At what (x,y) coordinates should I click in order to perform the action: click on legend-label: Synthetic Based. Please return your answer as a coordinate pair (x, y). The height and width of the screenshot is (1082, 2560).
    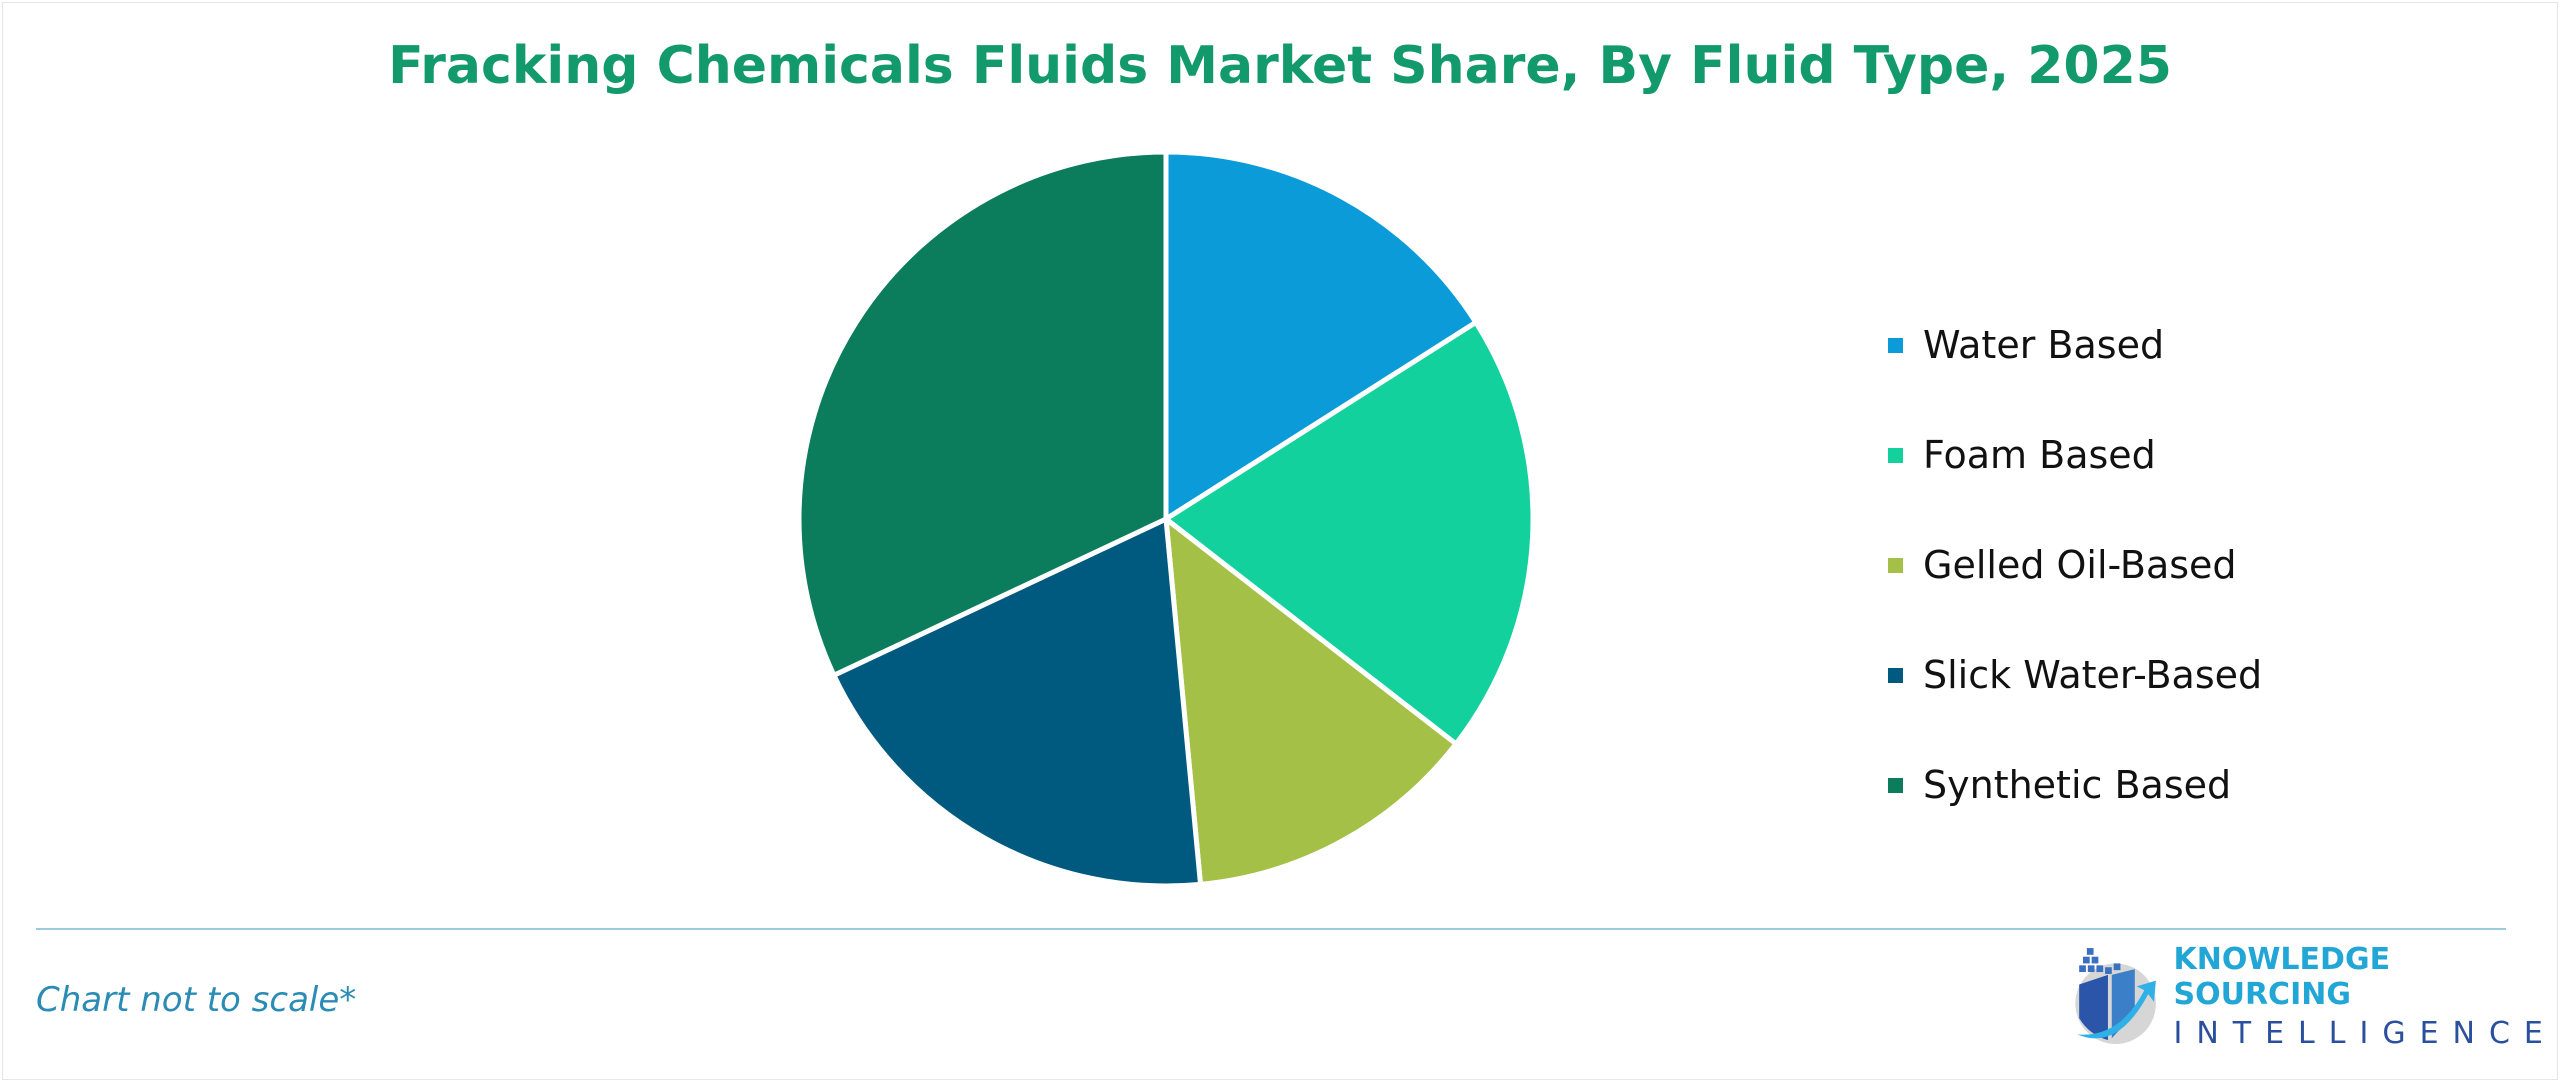
    Looking at the image, I should click on (2077, 785).